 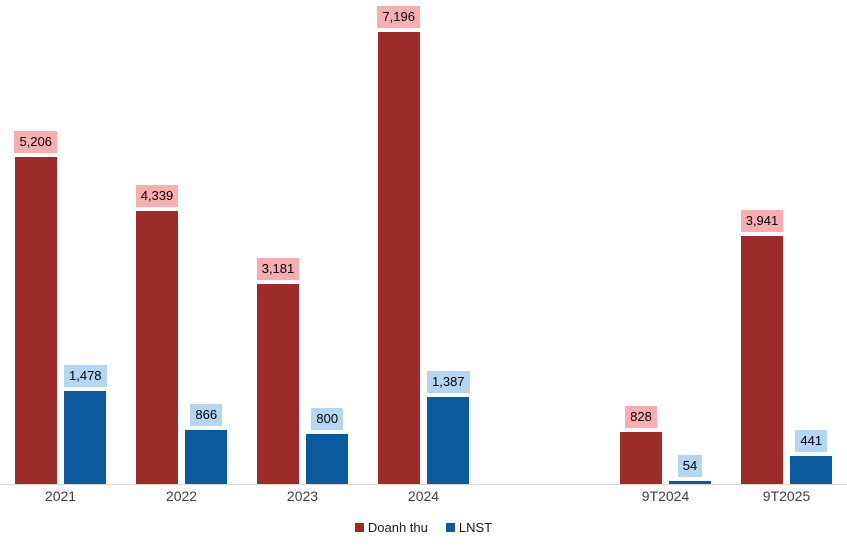 What do you see at coordinates (85, 376) in the screenshot?
I see `data-label: 1,478` at bounding box center [85, 376].